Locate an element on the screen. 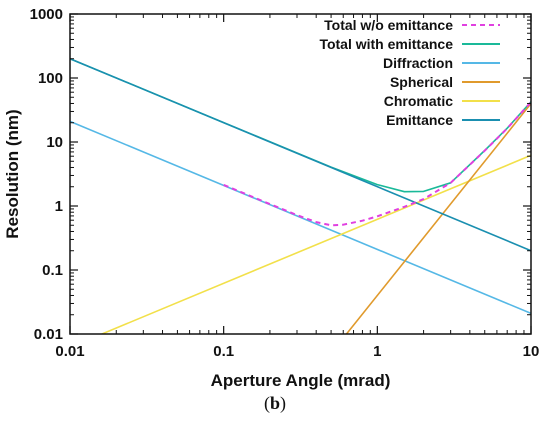  x-tick-label: 0.01 is located at coordinates (69, 351).